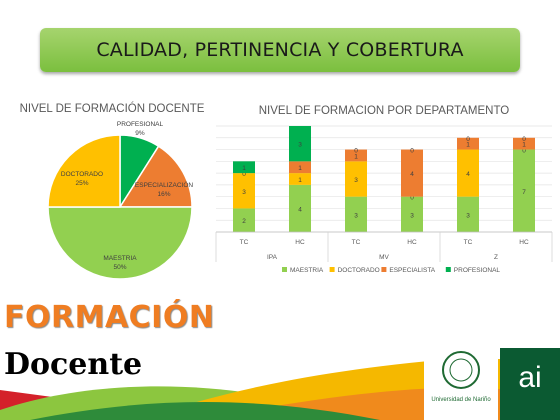 The image size is (560, 420). I want to click on title-banner: CALIDAD, PERTINENCIA Y COBERTURA, so click(280, 50).